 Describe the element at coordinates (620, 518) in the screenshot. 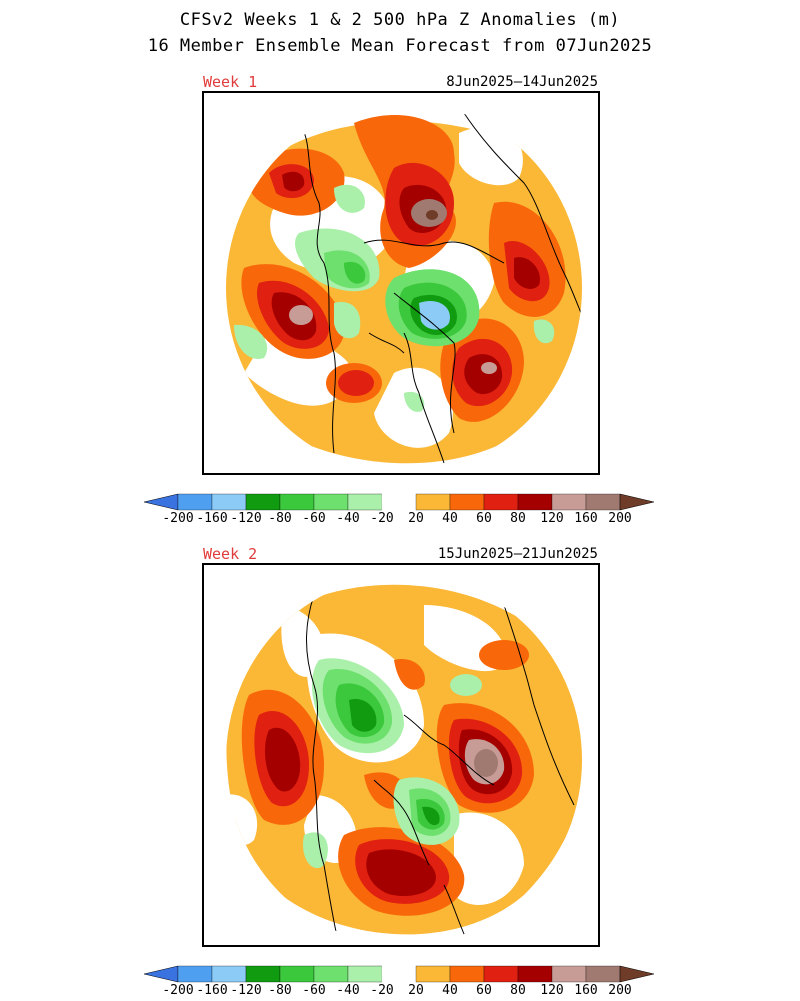

I see `colorbar-week1-tick-label: 200` at that location.